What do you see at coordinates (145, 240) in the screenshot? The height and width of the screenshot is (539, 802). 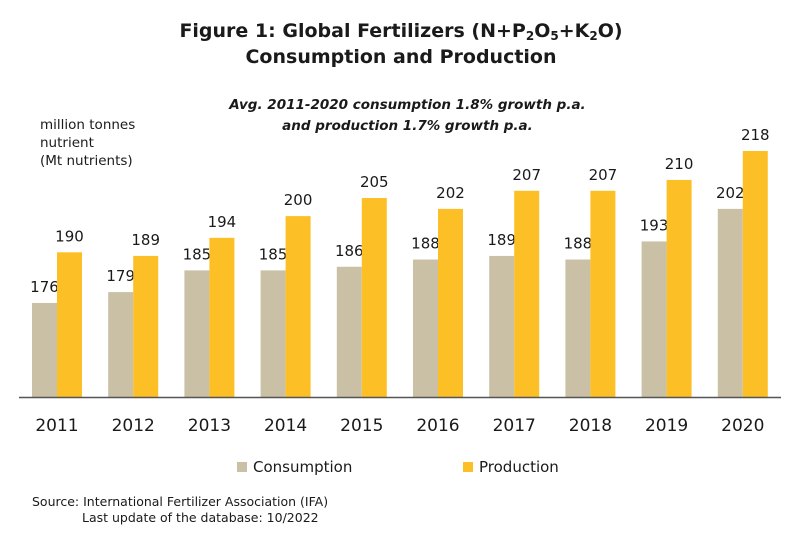 I see `data-label-production-2012: 189` at bounding box center [145, 240].